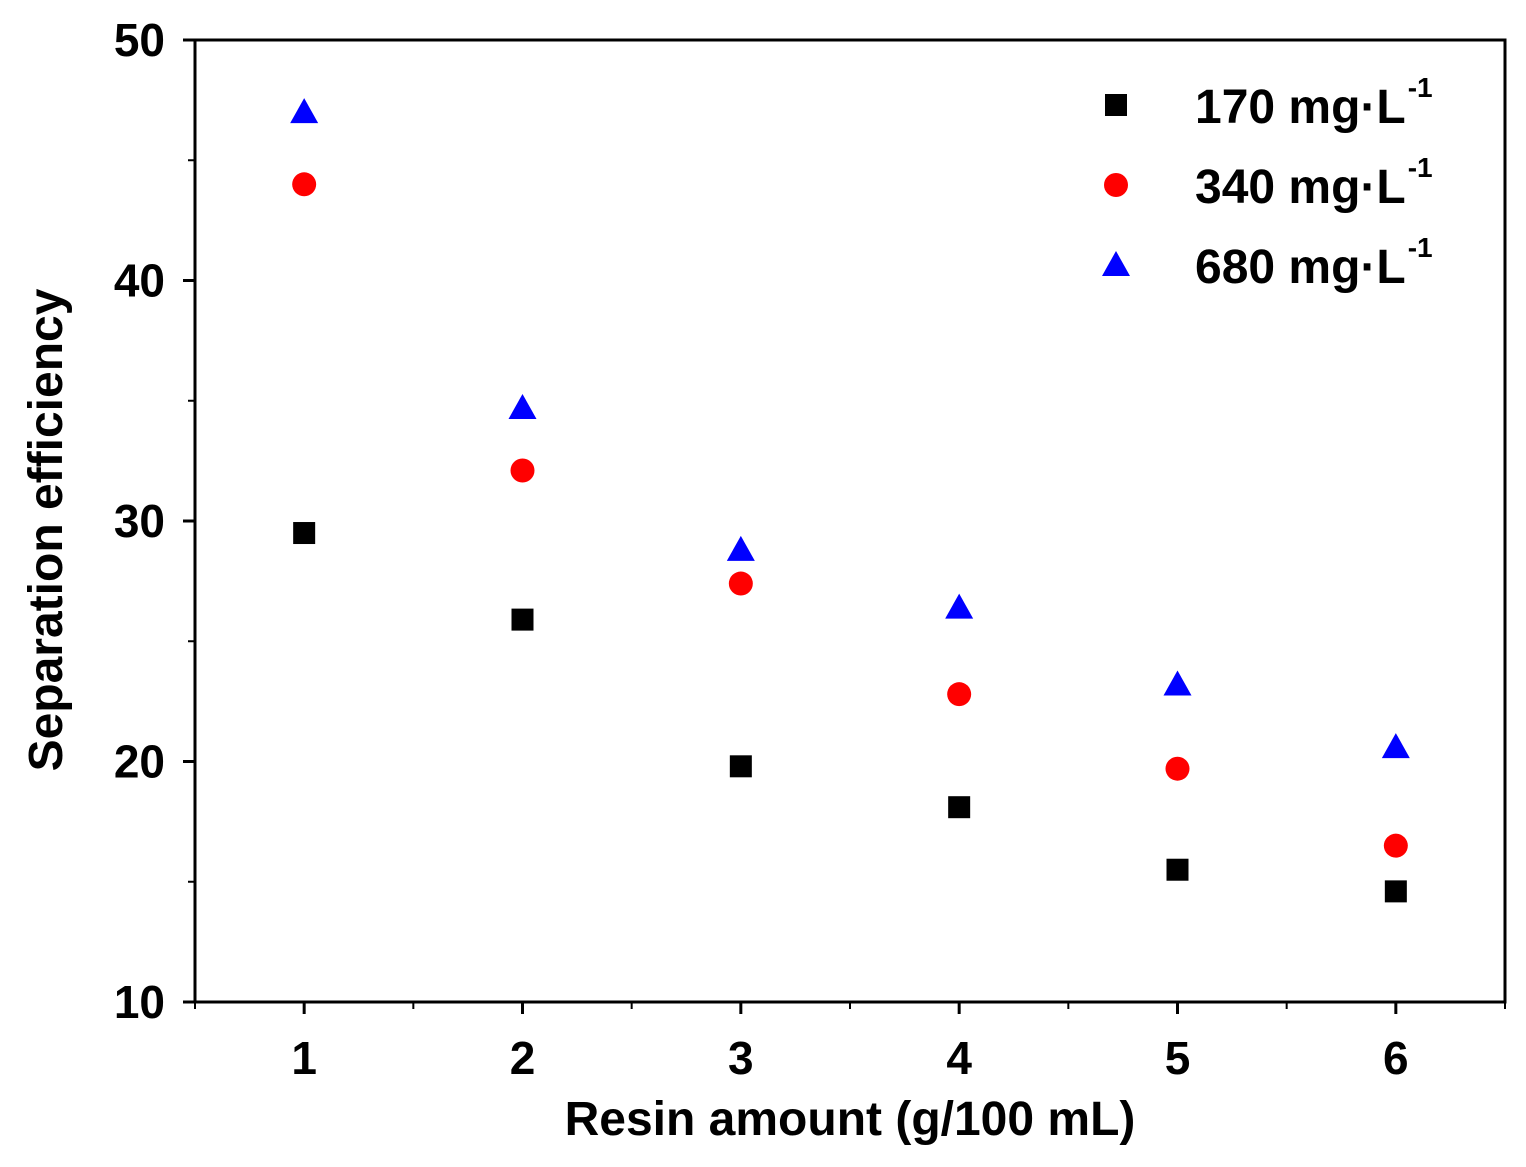 The height and width of the screenshot is (1167, 1526). Describe the element at coordinates (46, 529) in the screenshot. I see `y-axis-title: Separation efficiency` at that location.